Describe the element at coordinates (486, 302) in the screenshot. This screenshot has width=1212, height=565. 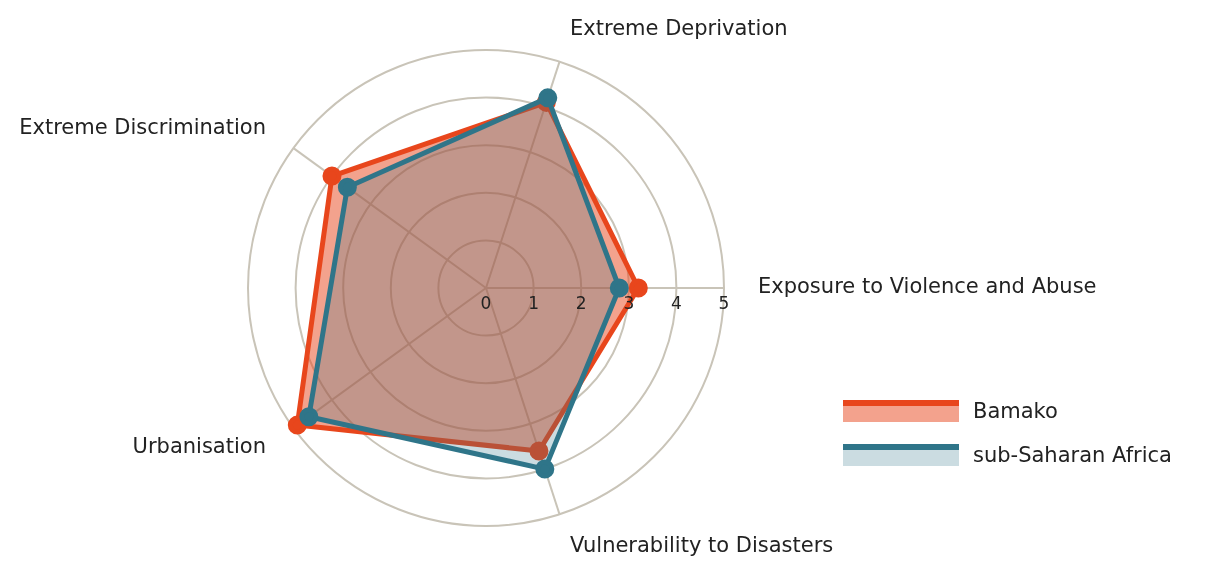
I see `y-tick-label: 0` at that location.